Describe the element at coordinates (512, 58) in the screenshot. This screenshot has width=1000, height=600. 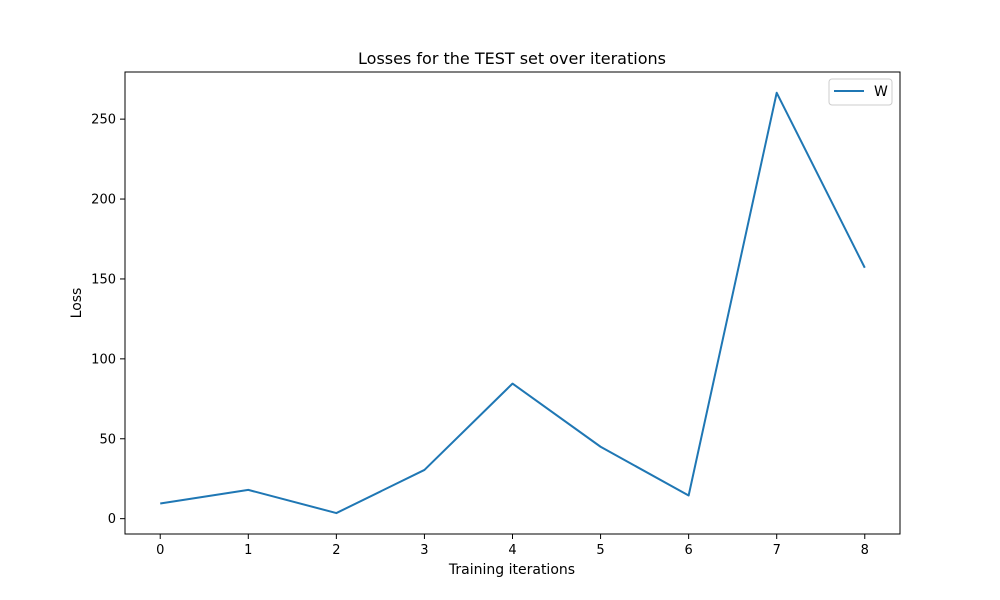
I see `chart-title: Losses for the TEST set over iterations` at that location.